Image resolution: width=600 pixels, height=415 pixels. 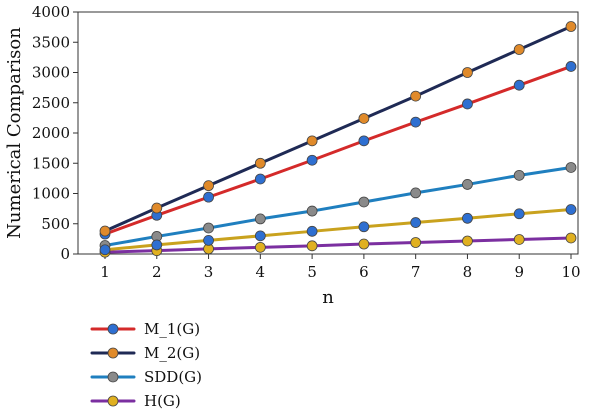 What do you see at coordinates (162, 401) in the screenshot?
I see `legend-label-3: H(G)` at bounding box center [162, 401].